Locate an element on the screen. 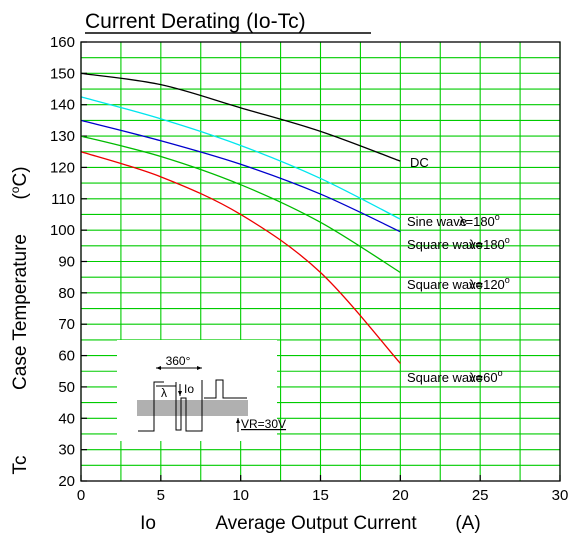 The image size is (570, 537). y-unit-degree: o is located at coordinates (15, 189).